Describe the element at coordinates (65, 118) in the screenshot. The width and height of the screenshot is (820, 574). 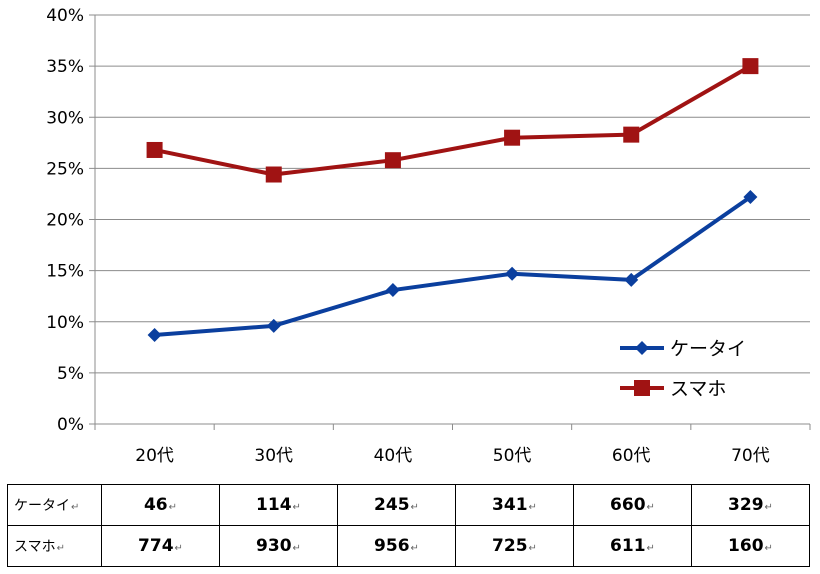
I see `y-tick-label: 30%` at that location.